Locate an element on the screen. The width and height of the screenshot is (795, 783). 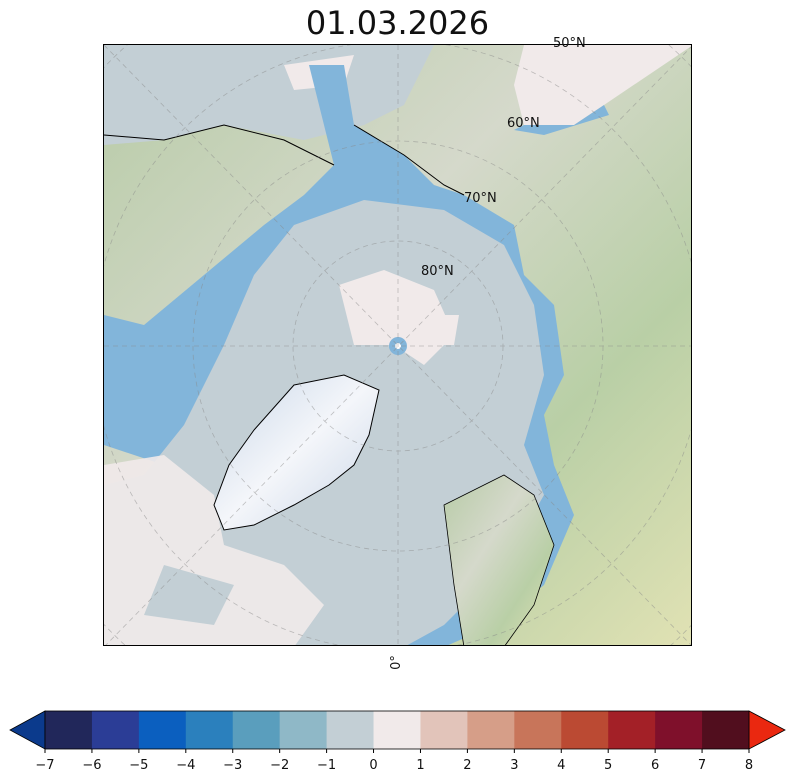
lat-label-70: 70°N is located at coordinates (480, 198).